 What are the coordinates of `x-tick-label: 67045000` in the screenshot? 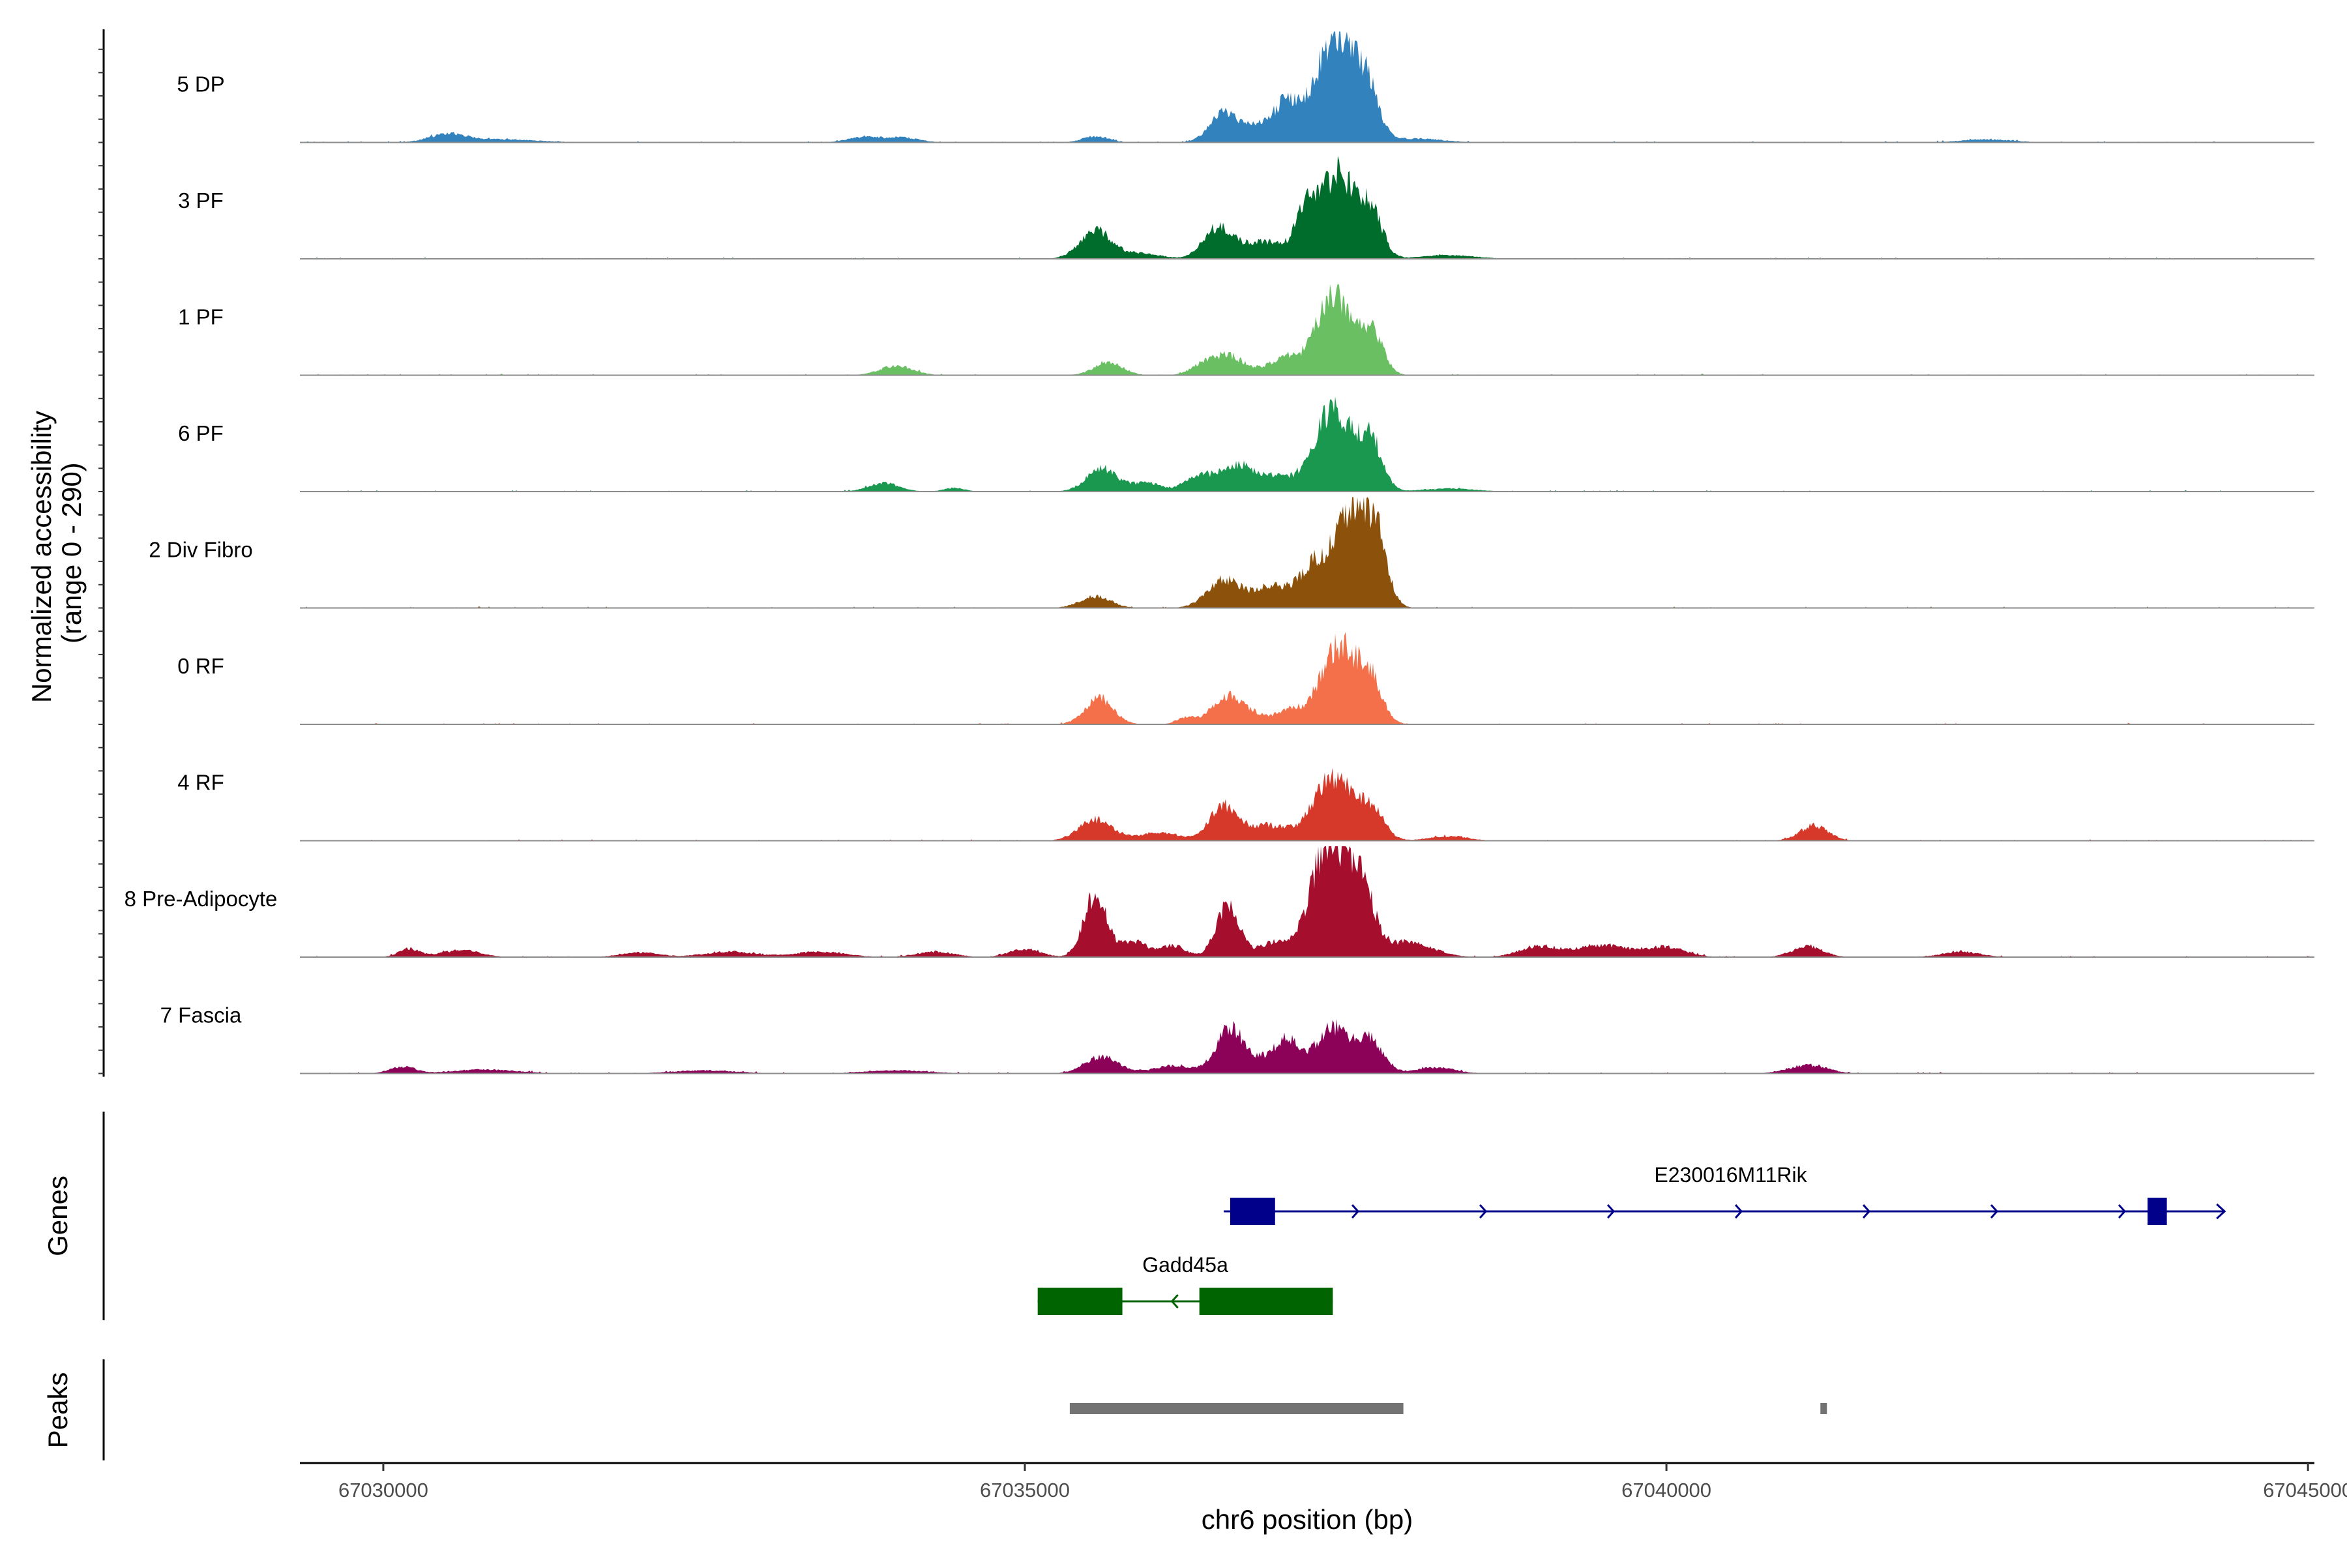 It's located at (2305, 1490).